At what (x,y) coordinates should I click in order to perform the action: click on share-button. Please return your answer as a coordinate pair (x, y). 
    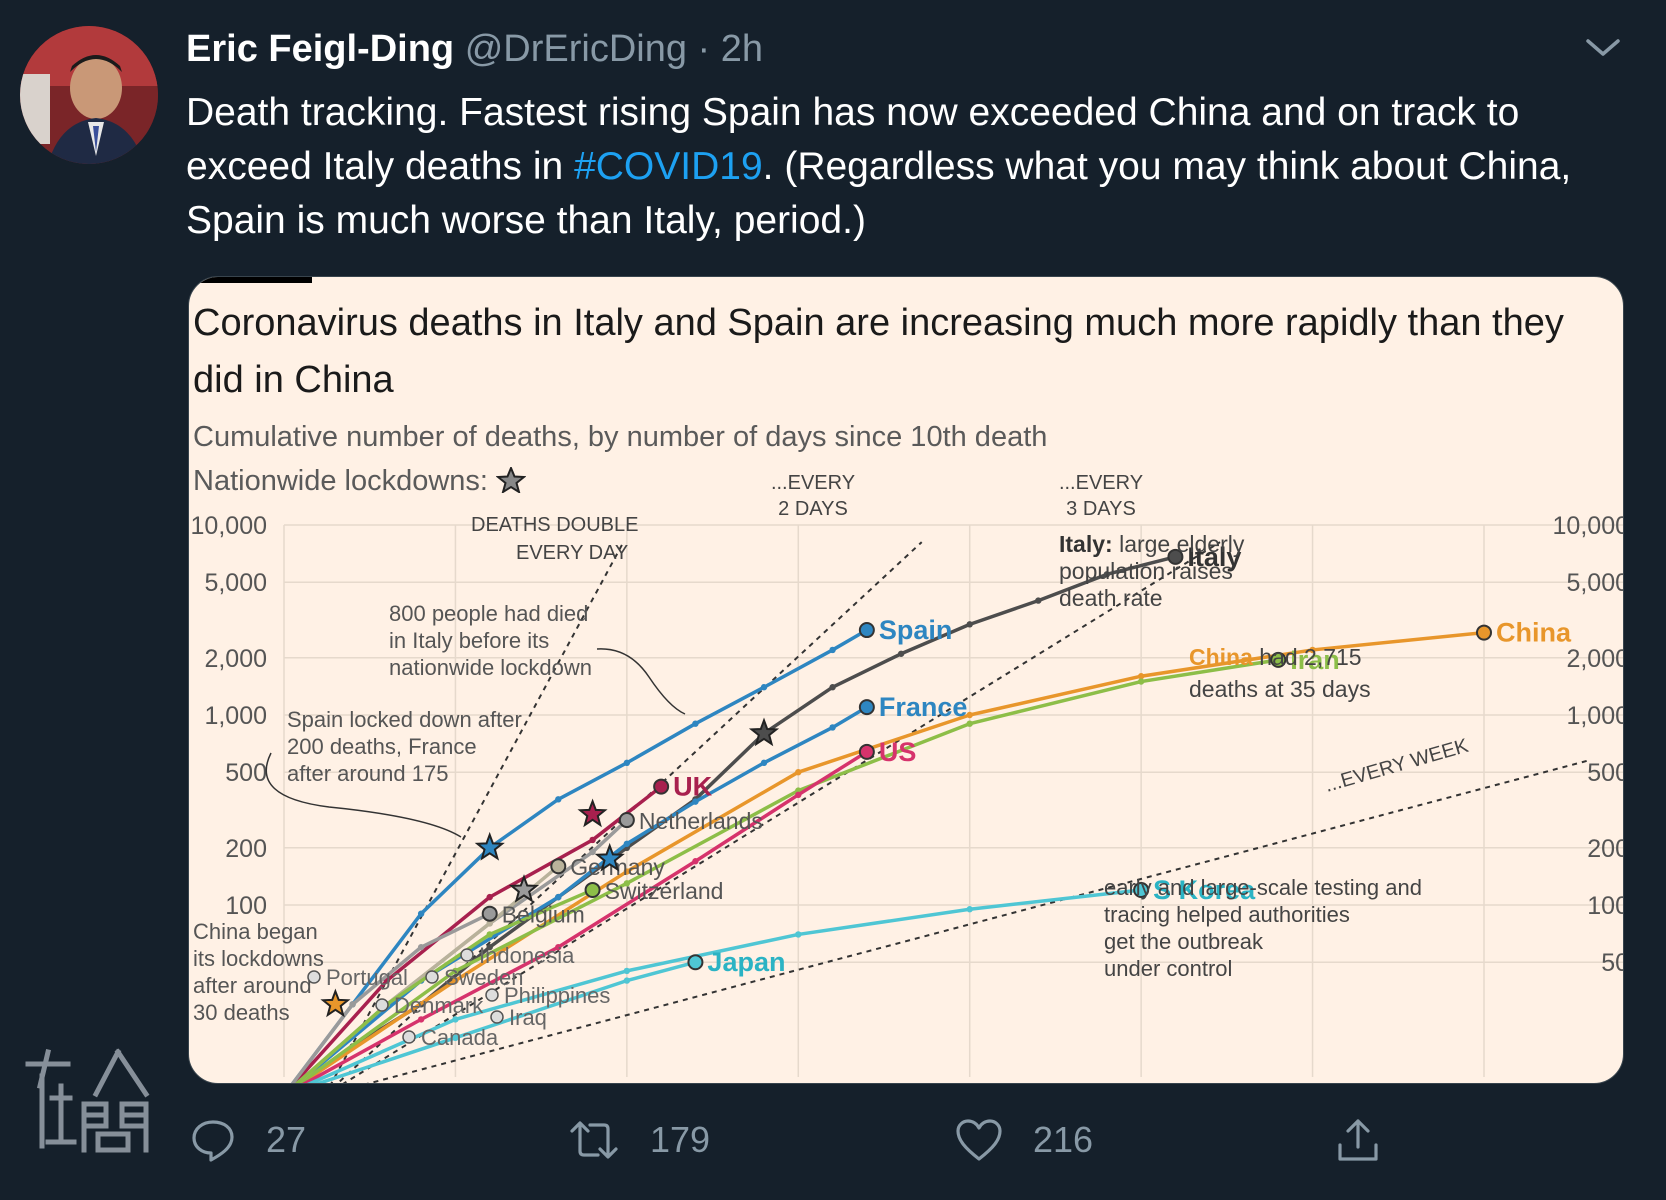
    Looking at the image, I should click on (1358, 1140).